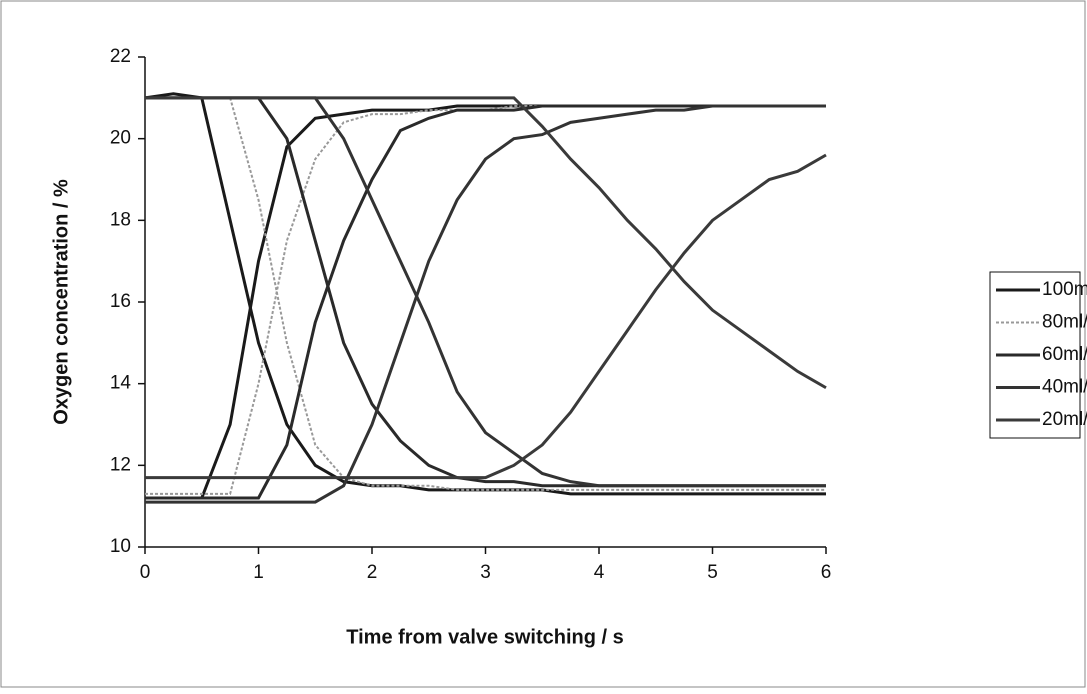  I want to click on x-tick-label: 4, so click(599, 572).